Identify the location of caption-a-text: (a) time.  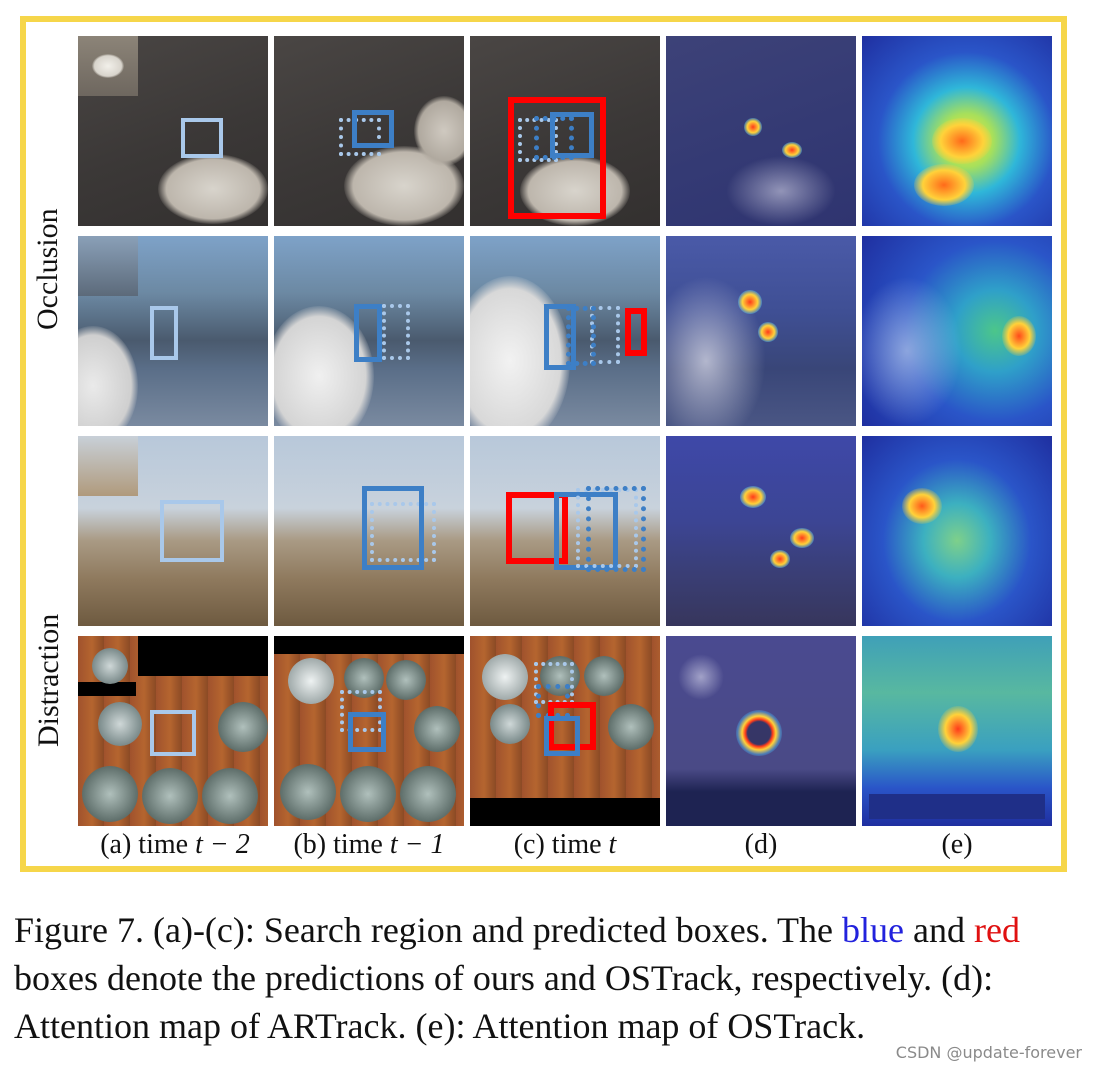
(144, 844).